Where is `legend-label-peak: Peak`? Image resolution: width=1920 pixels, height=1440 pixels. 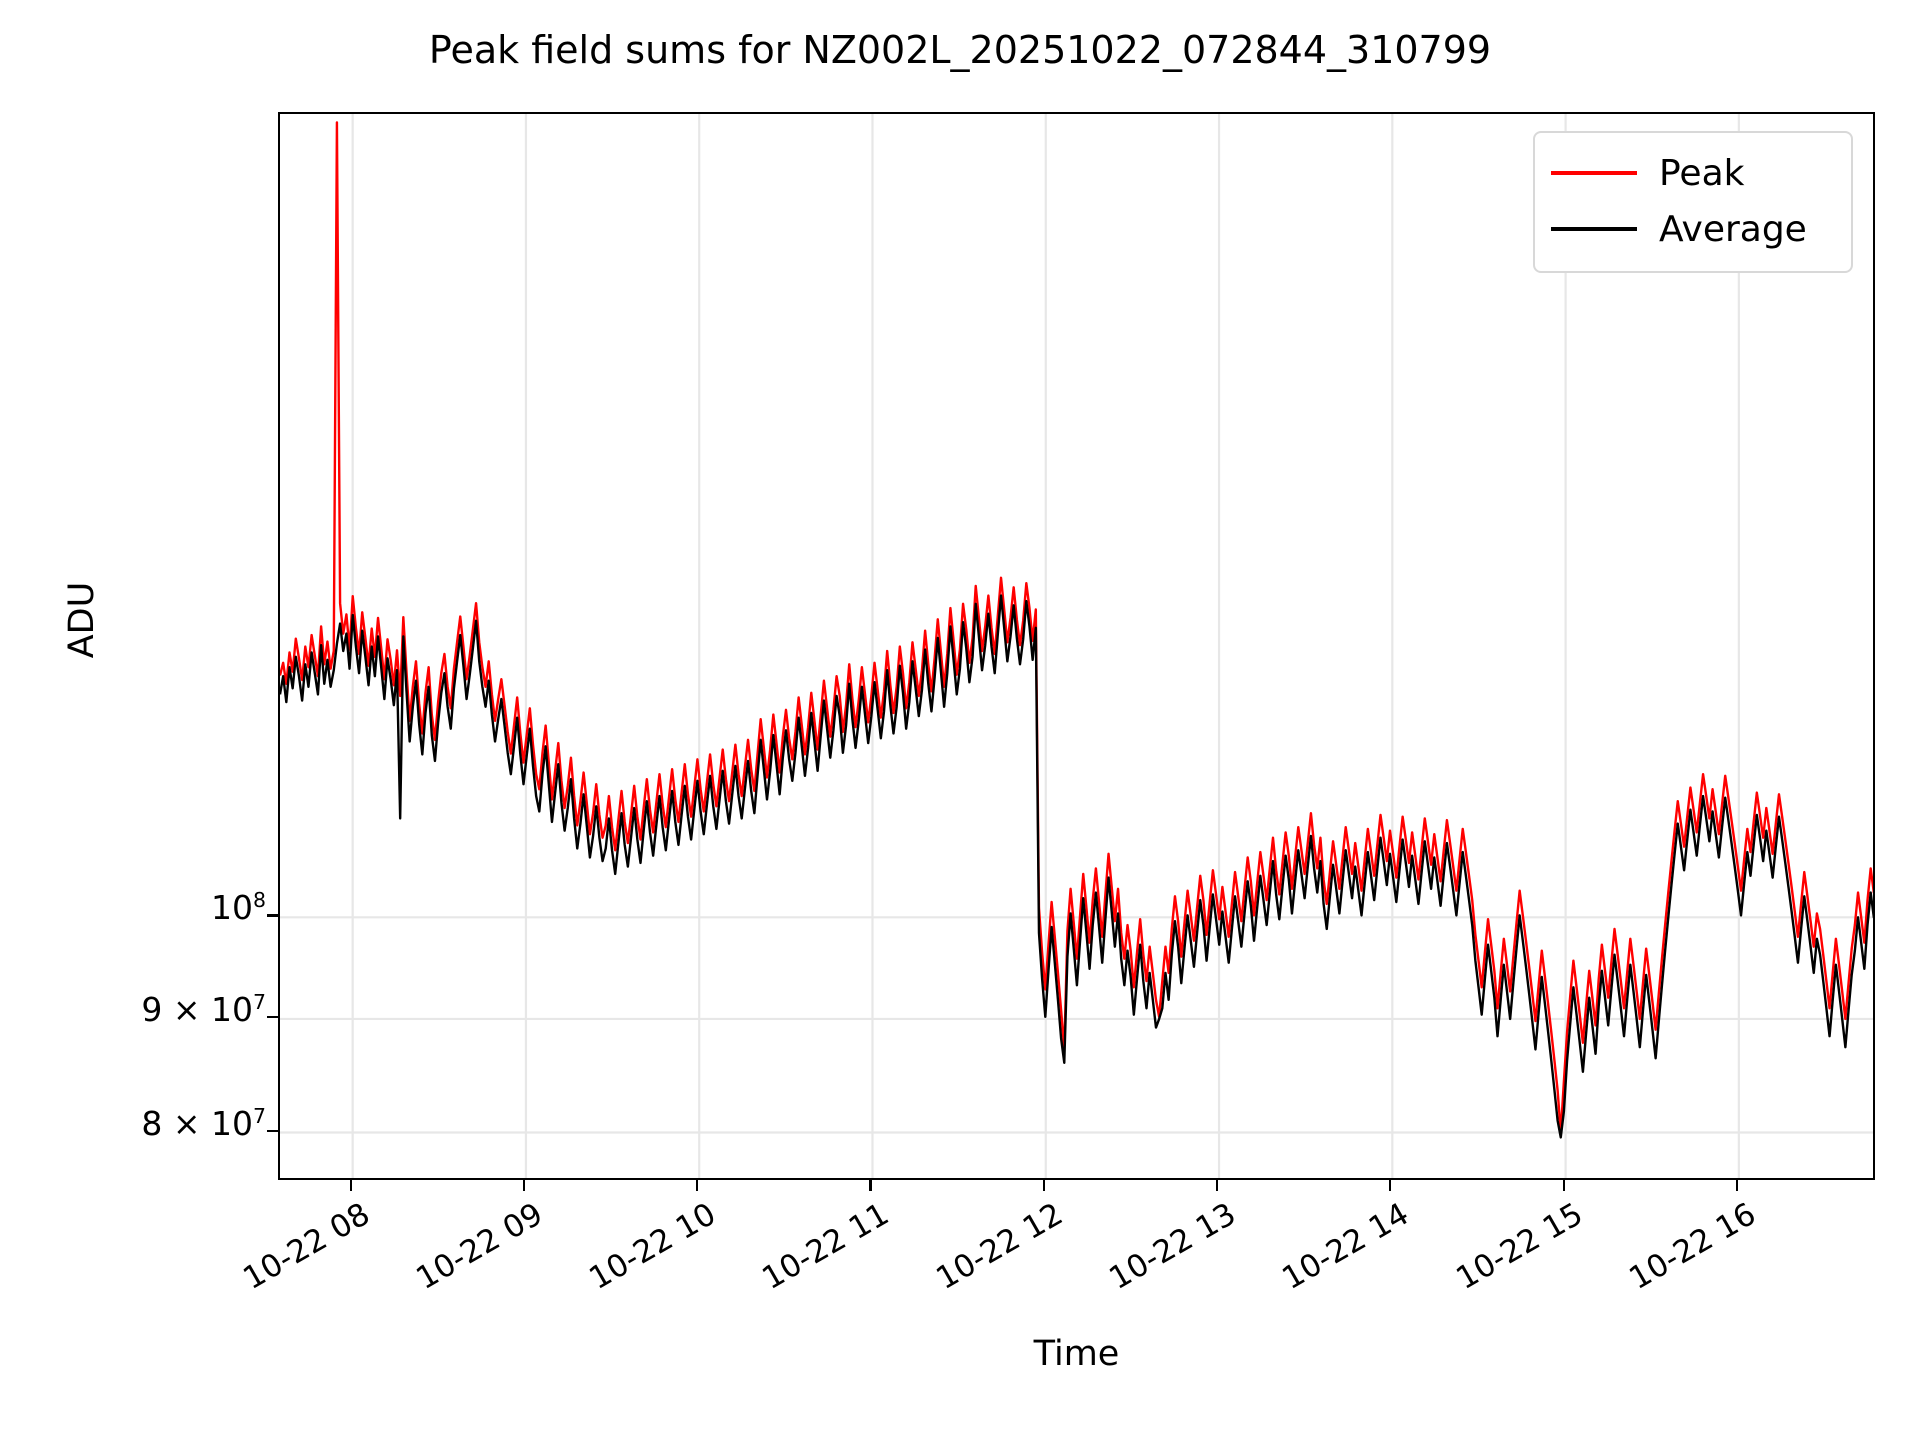
legend-label-peak: Peak is located at coordinates (1702, 173).